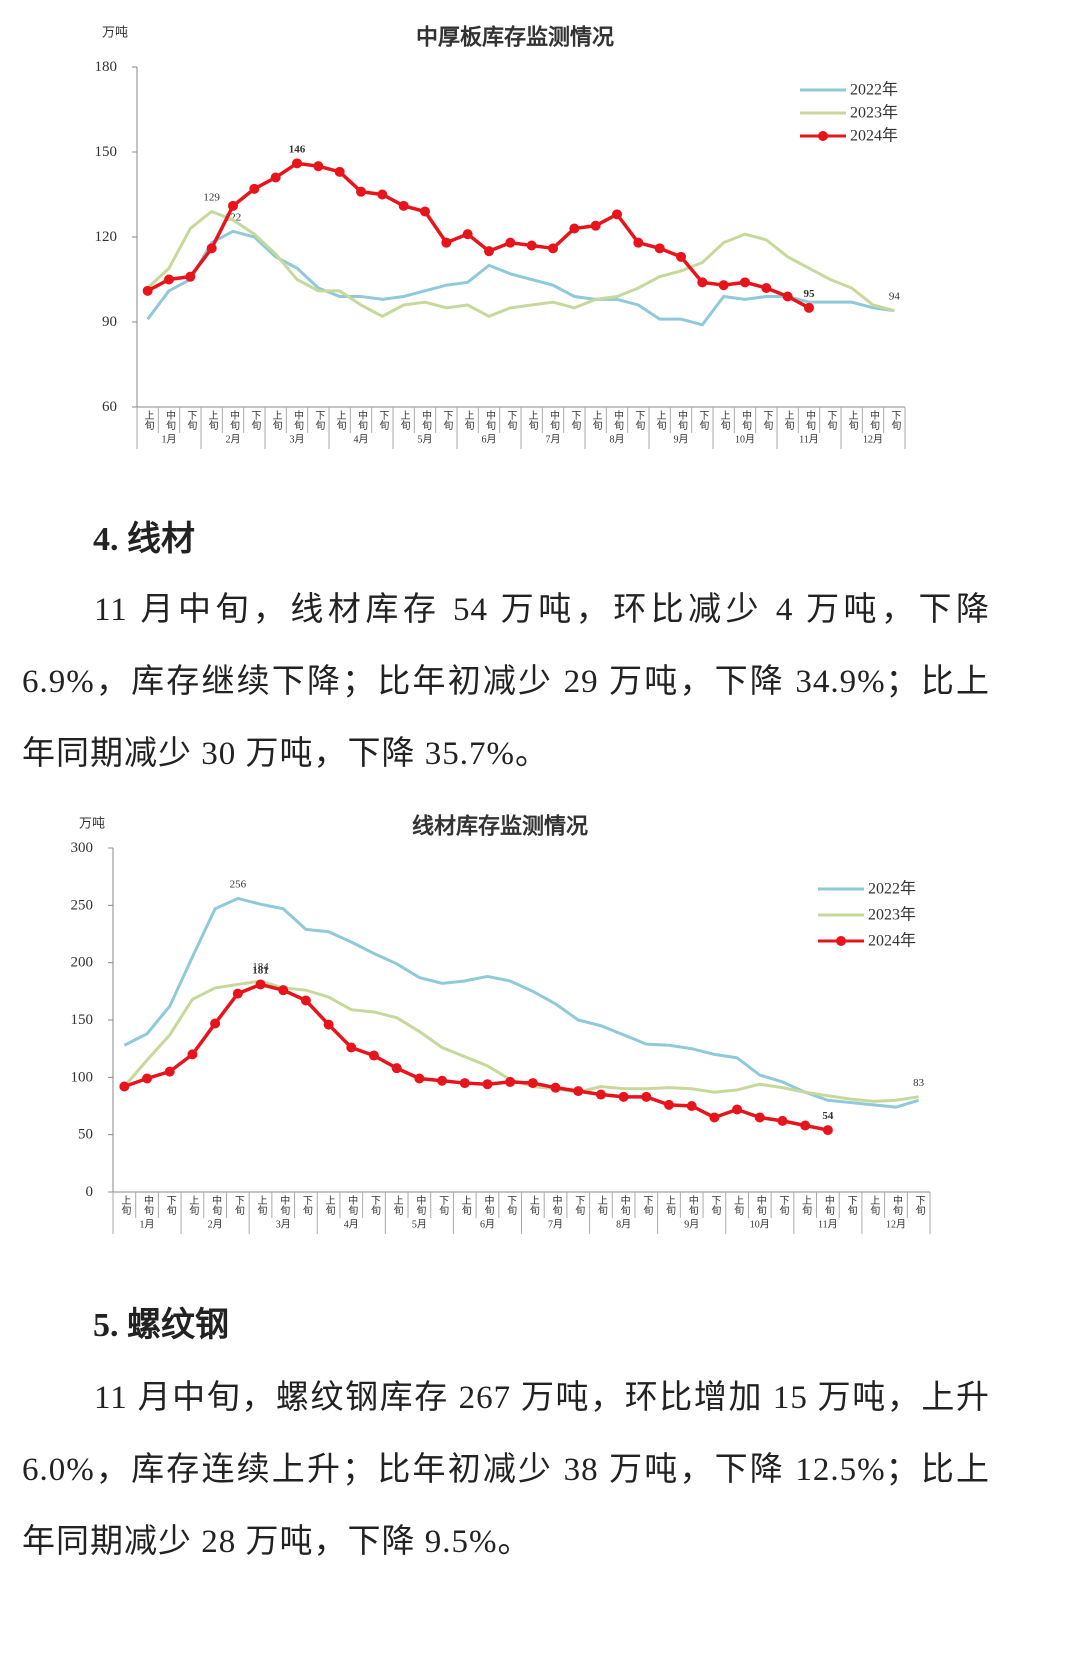  What do you see at coordinates (260, 967) in the screenshot?
I see `data-label: 184` at bounding box center [260, 967].